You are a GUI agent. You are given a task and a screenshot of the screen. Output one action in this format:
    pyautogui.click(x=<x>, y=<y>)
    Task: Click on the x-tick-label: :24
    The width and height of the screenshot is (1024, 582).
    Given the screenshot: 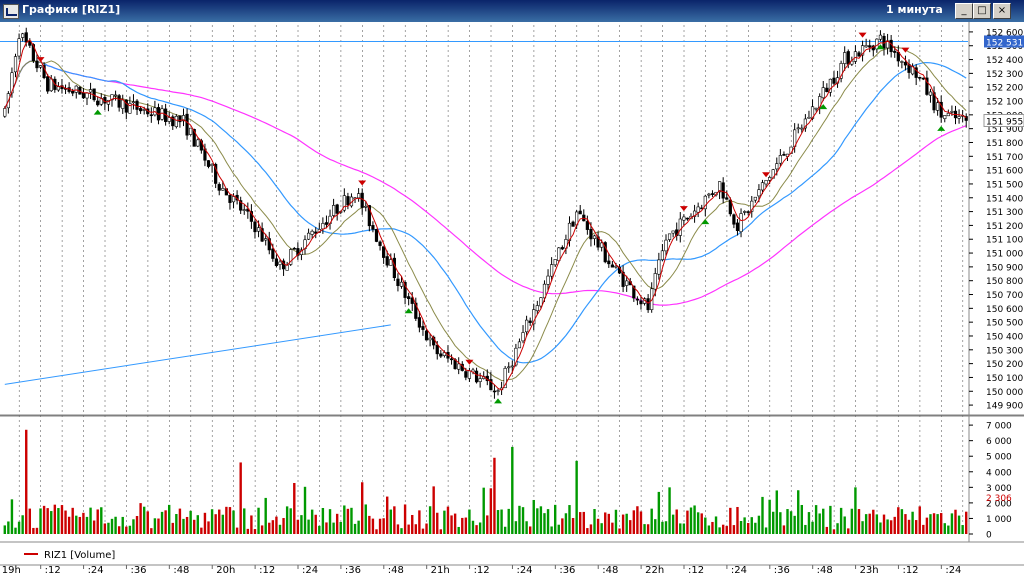 What is the action you would take?
    pyautogui.click(x=310, y=570)
    